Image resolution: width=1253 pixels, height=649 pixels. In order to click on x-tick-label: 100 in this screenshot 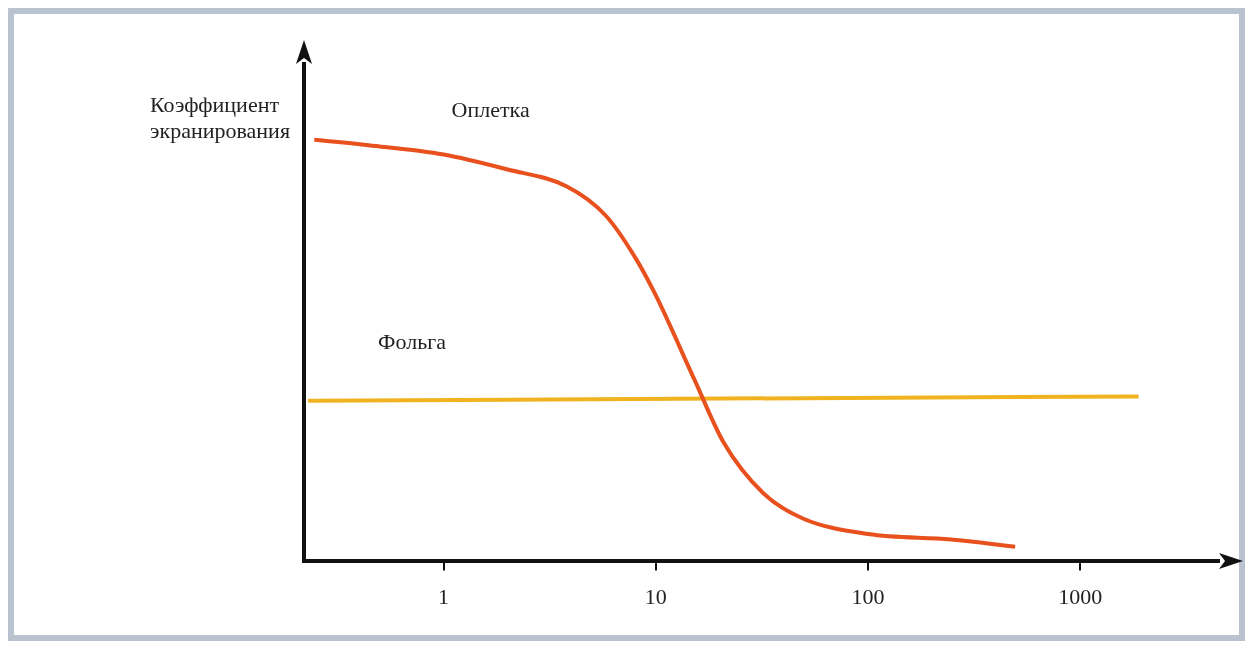, I will do `click(868, 596)`.